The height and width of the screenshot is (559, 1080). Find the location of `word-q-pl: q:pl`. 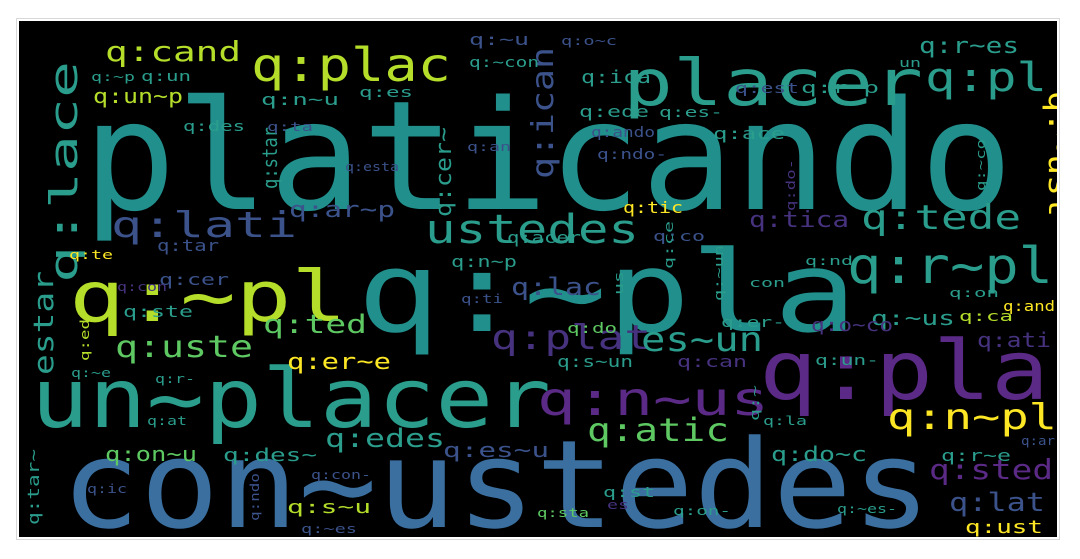

word-q-pl: q:pl is located at coordinates (986, 78).